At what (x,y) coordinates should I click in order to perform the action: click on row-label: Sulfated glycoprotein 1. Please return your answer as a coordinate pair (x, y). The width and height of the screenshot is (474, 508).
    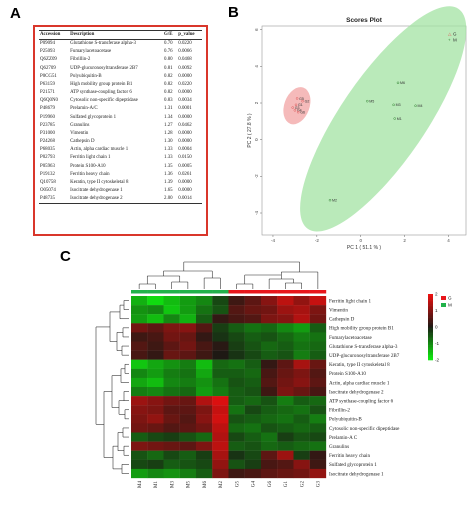
    Looking at the image, I should click on (353, 464).